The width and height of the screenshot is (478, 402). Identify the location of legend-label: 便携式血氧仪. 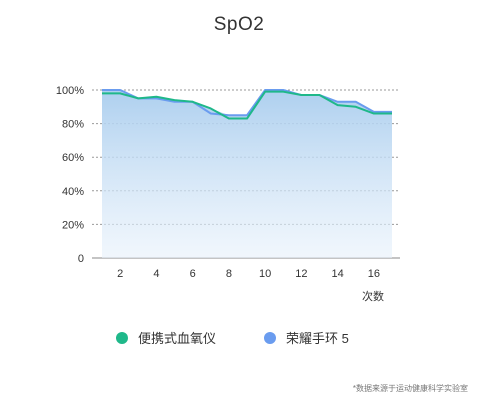
(177, 338).